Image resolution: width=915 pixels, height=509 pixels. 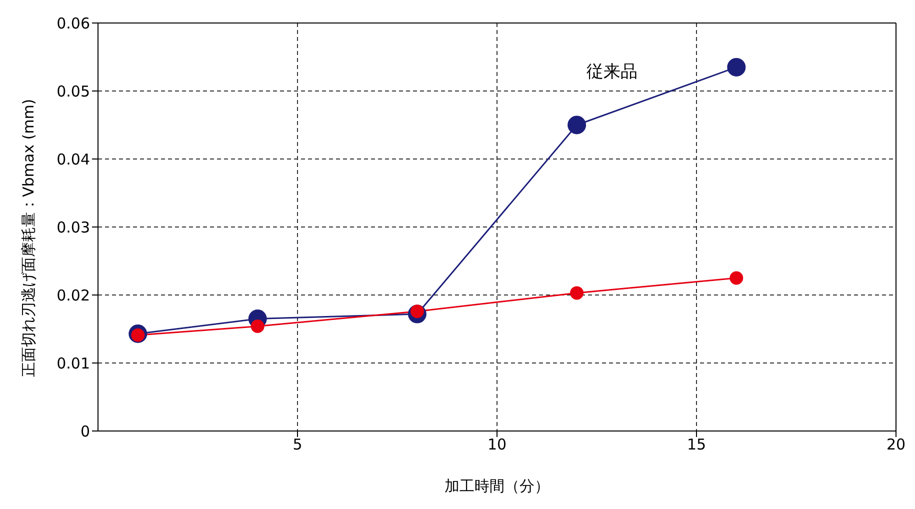 I want to click on y-tick-label: 0.03, so click(x=73, y=227).